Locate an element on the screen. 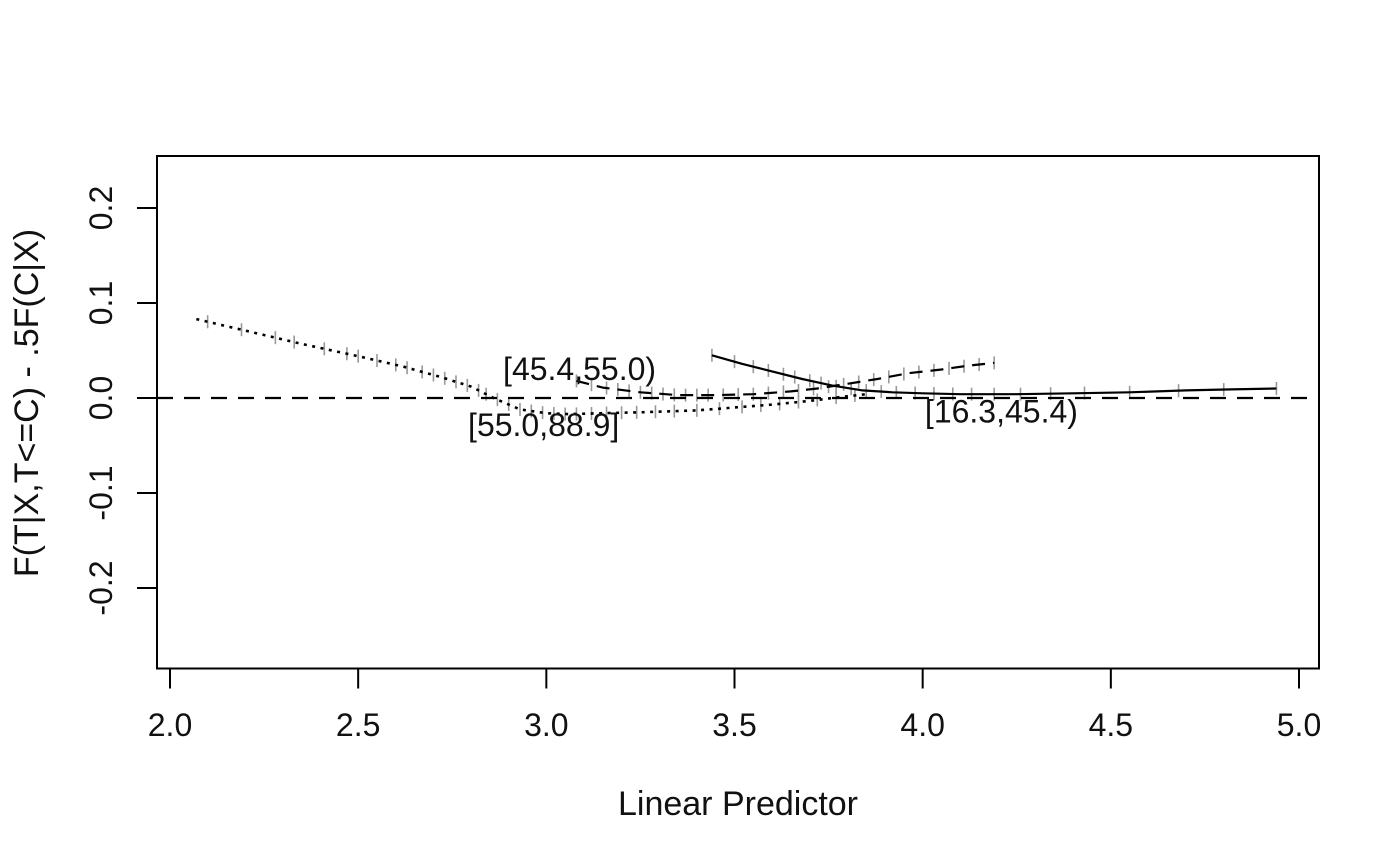  curve-label-layer: [45.4,55.0) [55.0,88.9] [16.3,45.4) is located at coordinates (773, 397).